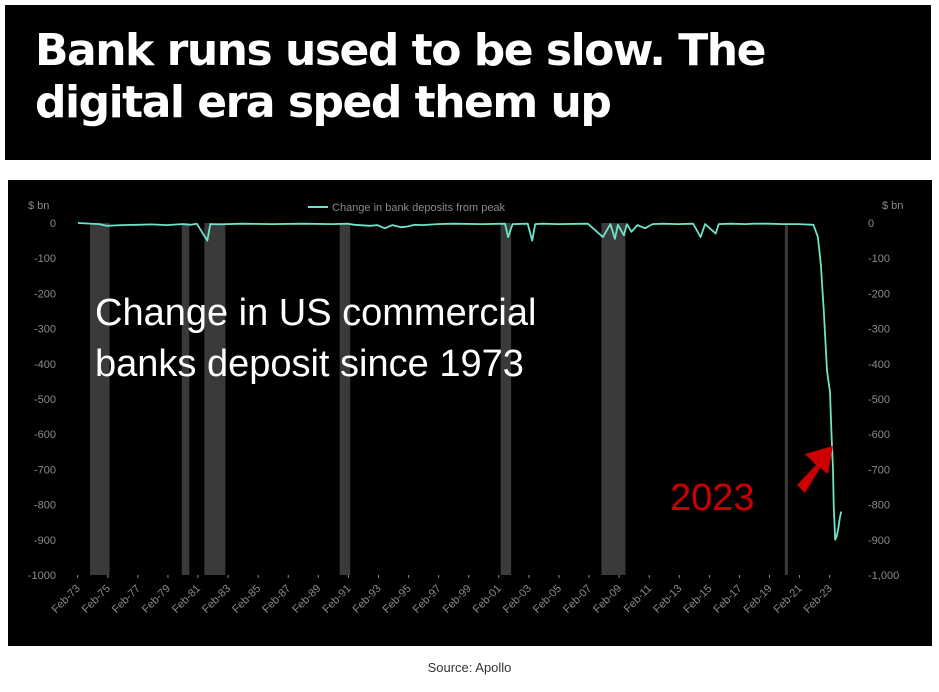  Describe the element at coordinates (45, 435) in the screenshot. I see `y-tick-label-left: -600` at that location.